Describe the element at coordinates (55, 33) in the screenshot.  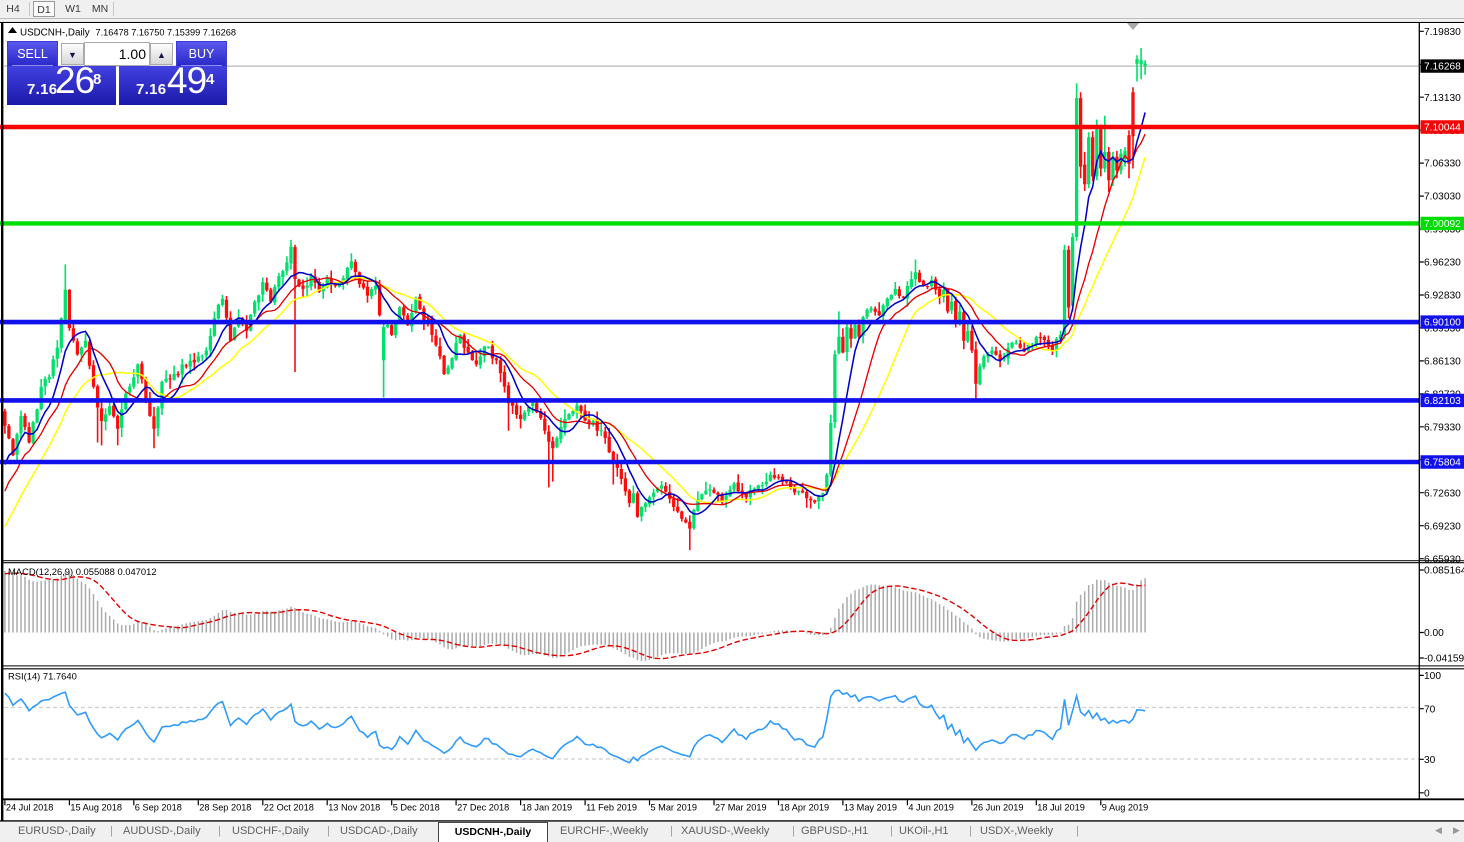
I see `svg-text: USDCNH-,Daily` at that location.